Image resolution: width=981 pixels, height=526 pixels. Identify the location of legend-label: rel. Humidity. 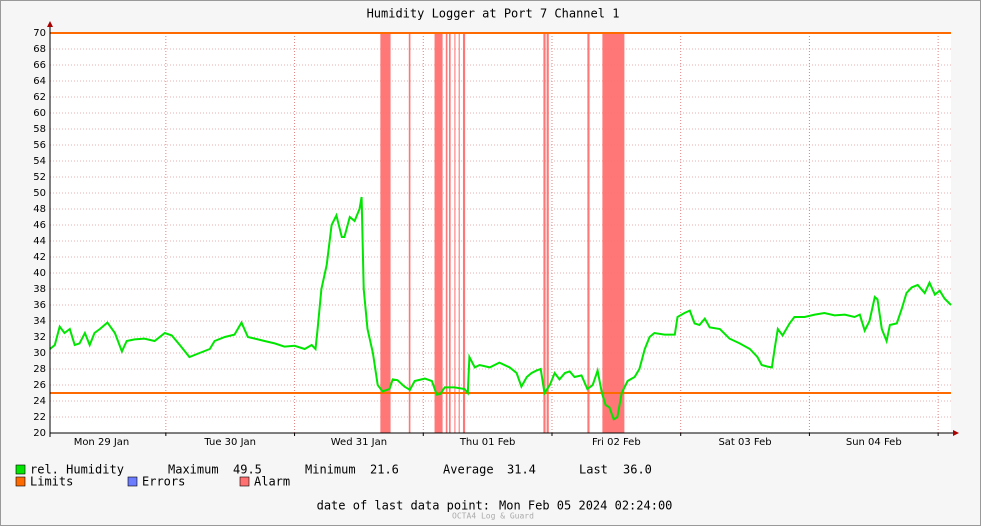
(77, 470).